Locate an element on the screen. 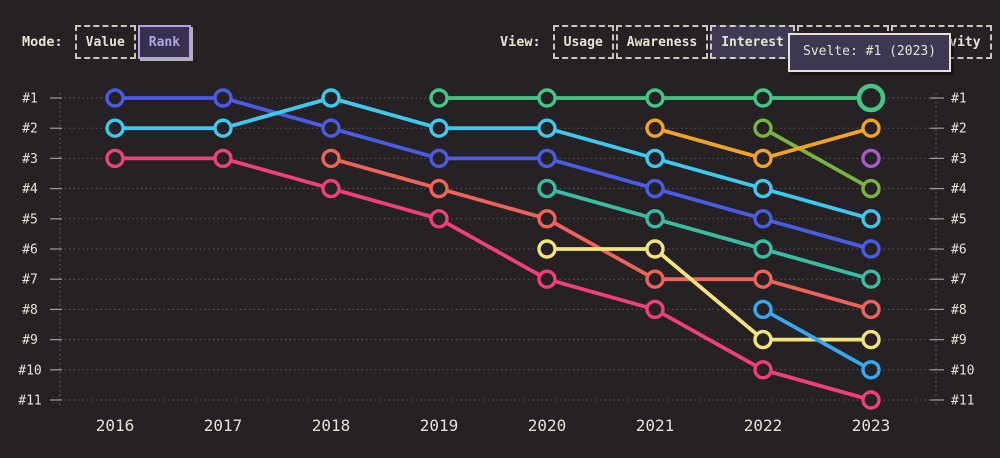  unlabeled-yellow-point-2023 is located at coordinates (871, 339).